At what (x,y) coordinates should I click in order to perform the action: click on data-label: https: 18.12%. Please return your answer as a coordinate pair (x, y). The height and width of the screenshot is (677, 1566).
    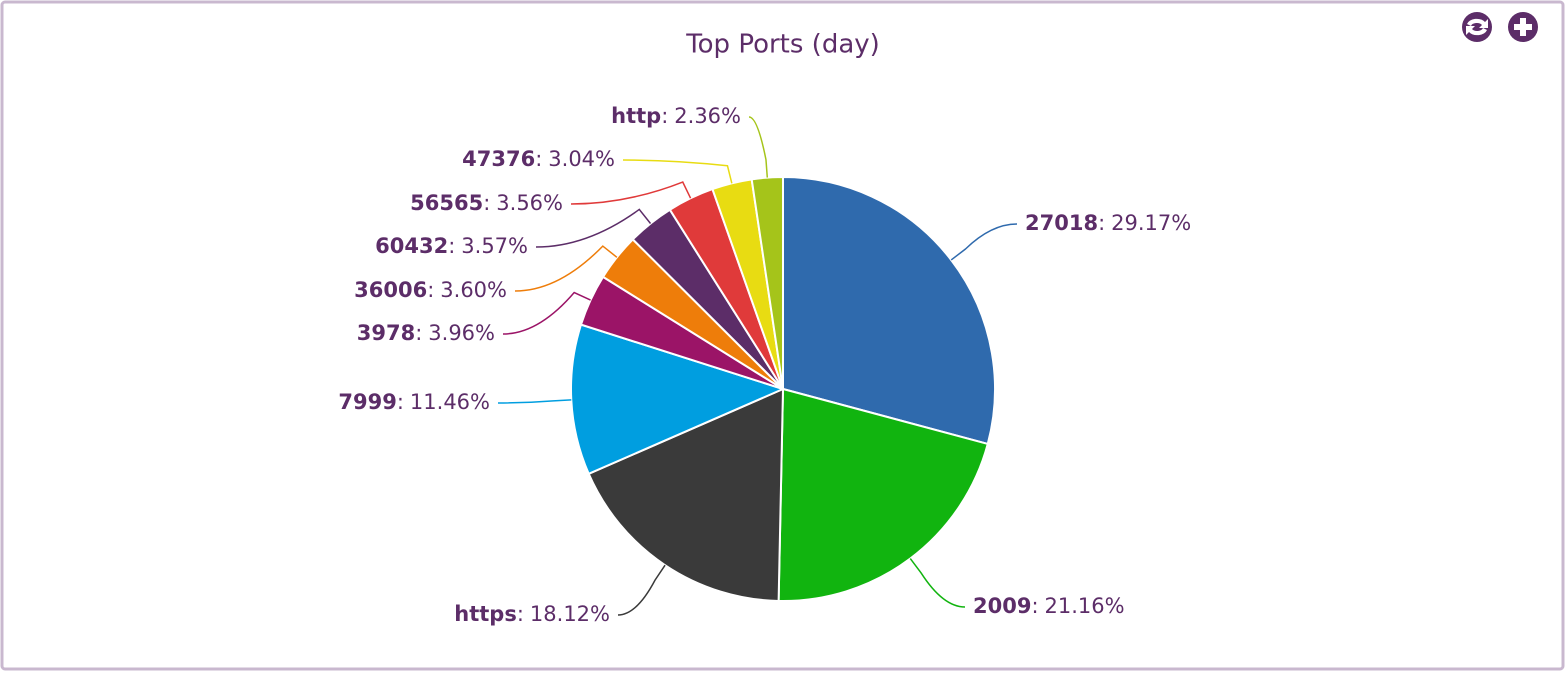
    Looking at the image, I should click on (532, 614).